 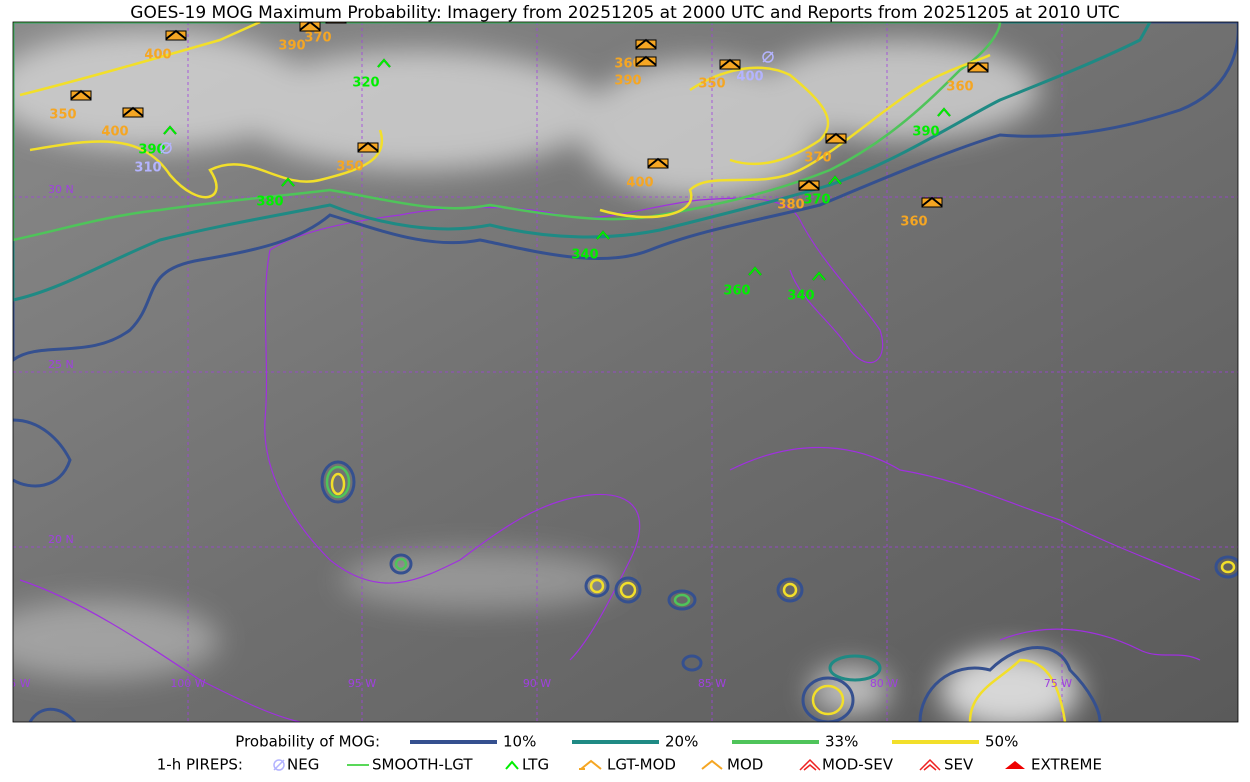 I want to click on legend-label: 33%, so click(x=841, y=742).